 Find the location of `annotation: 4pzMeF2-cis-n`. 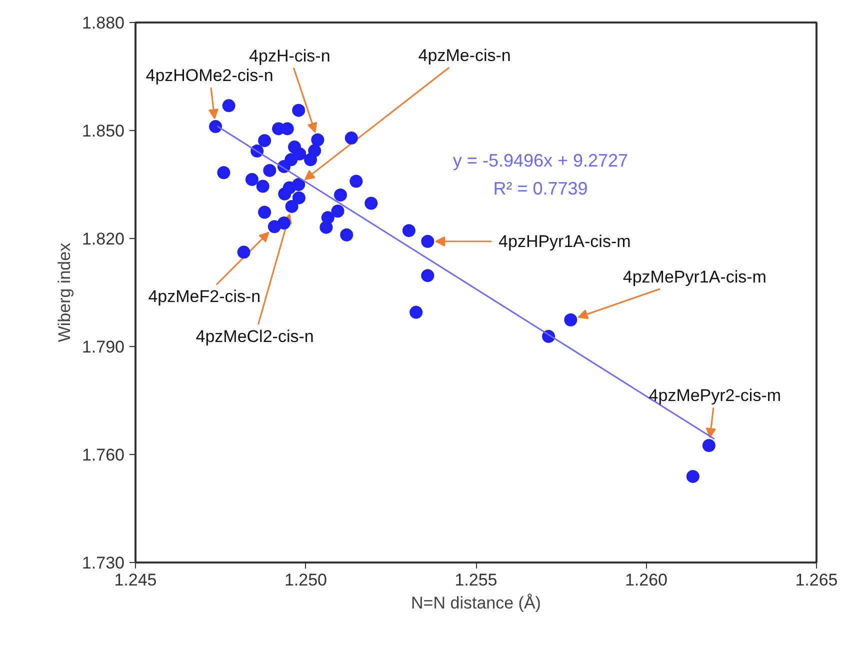

annotation: 4pzMeF2-cis-n is located at coordinates (204, 296).